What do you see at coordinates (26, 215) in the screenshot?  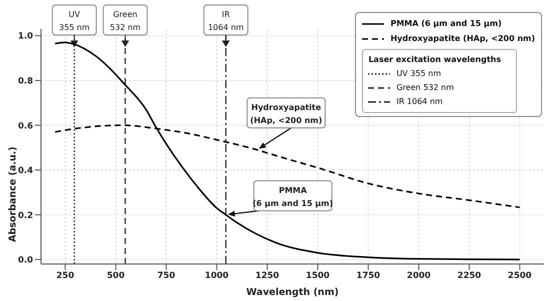 I see `y-tick-label: 0.2` at bounding box center [26, 215].